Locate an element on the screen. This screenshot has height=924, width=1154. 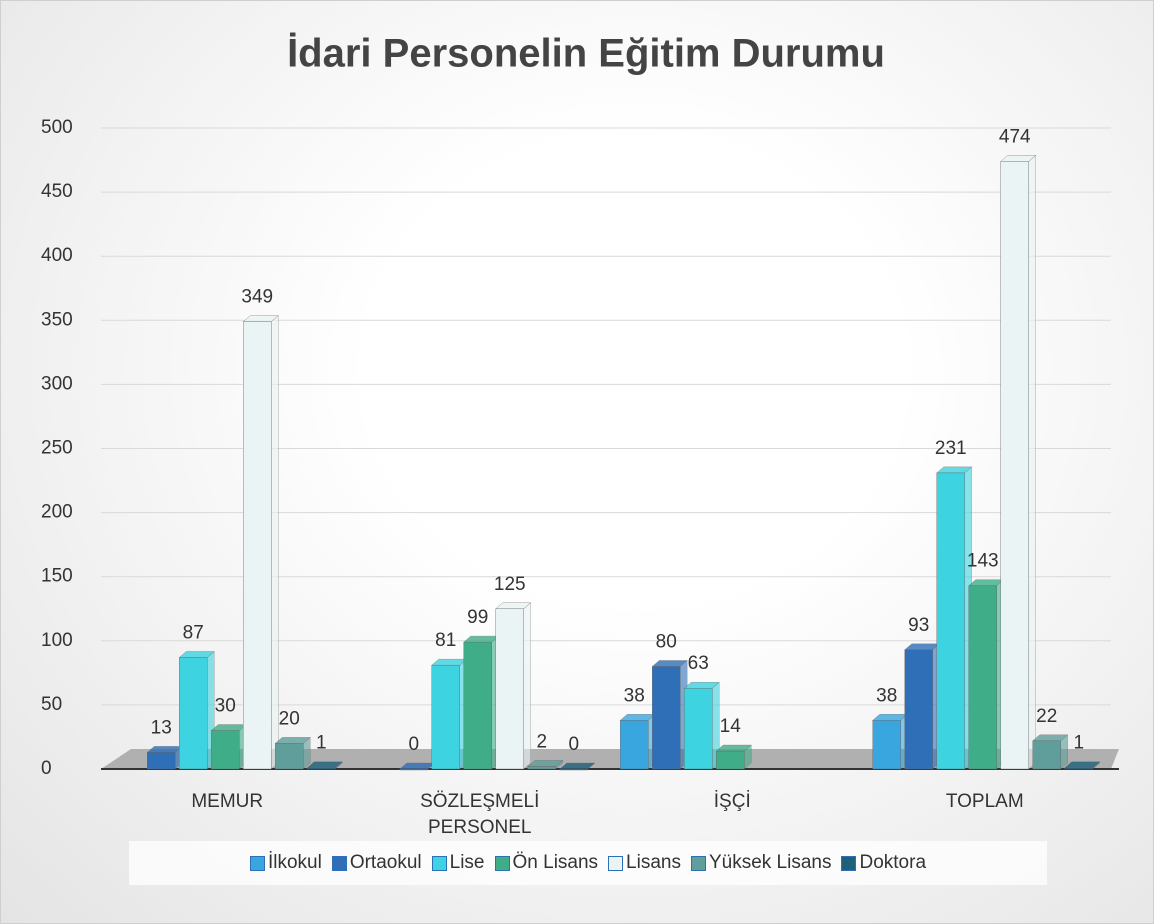
y-tick-label: 450 is located at coordinates (57, 191).